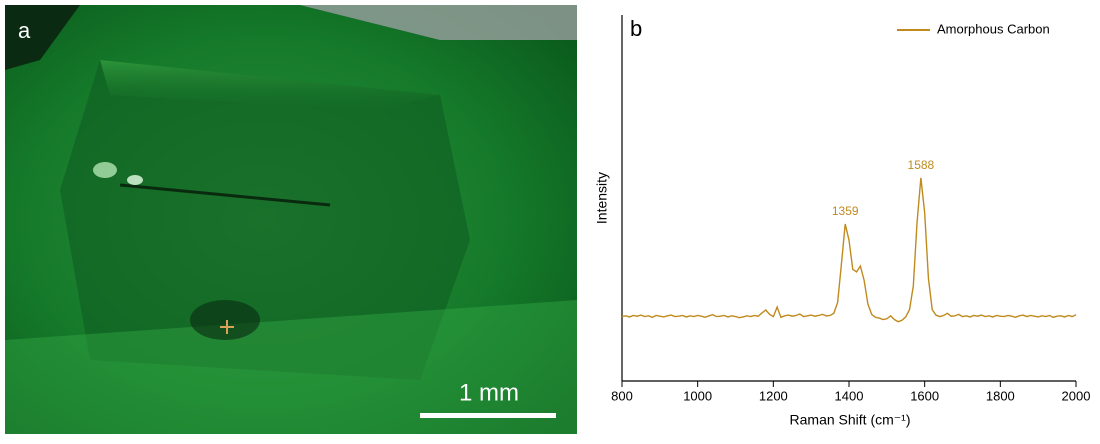 This screenshot has height=444, width=1100. What do you see at coordinates (845, 211) in the screenshot?
I see `peak-label: 1359` at bounding box center [845, 211].